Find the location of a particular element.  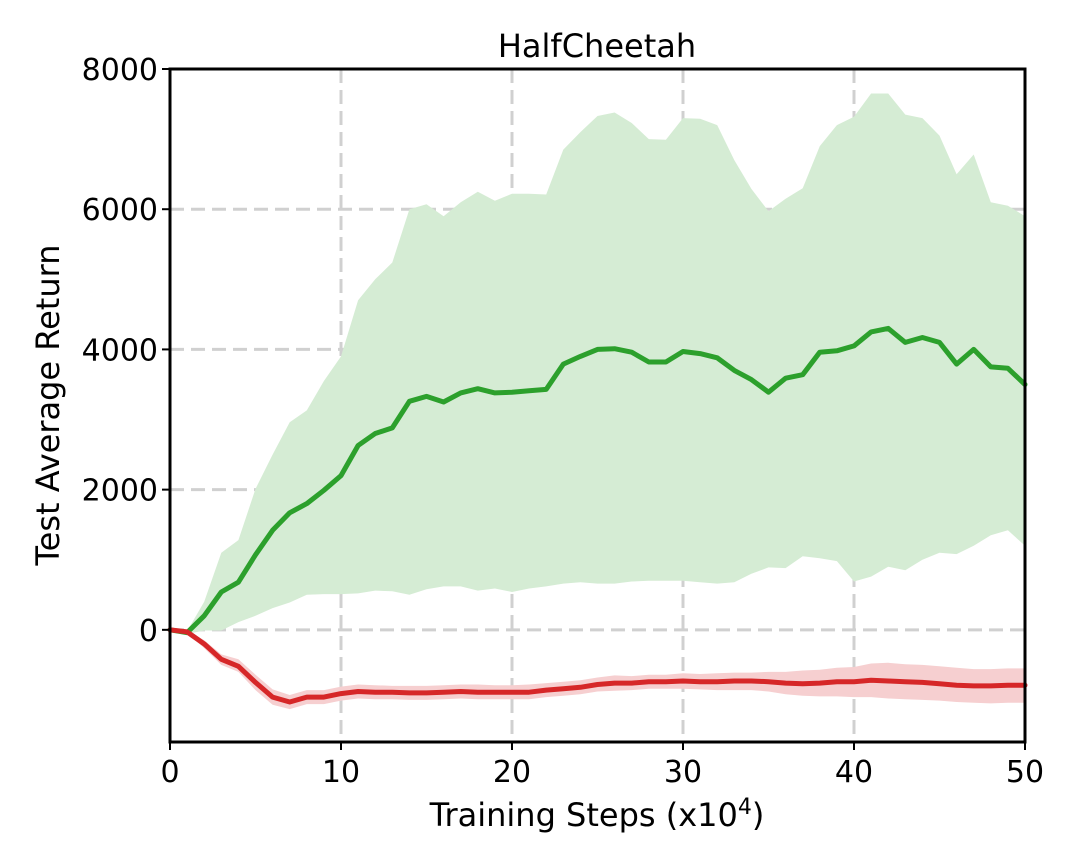

y-tick-label-2: 4000 is located at coordinates (120, 350).